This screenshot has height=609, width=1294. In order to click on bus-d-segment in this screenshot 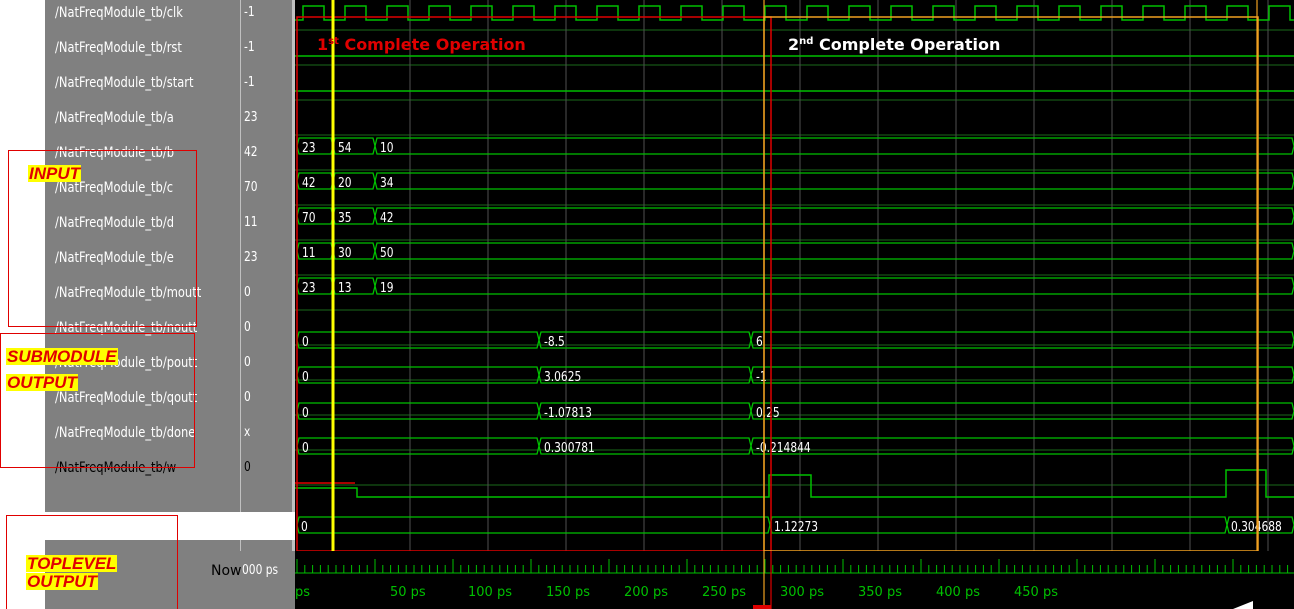, I will do `click(834, 251)`.